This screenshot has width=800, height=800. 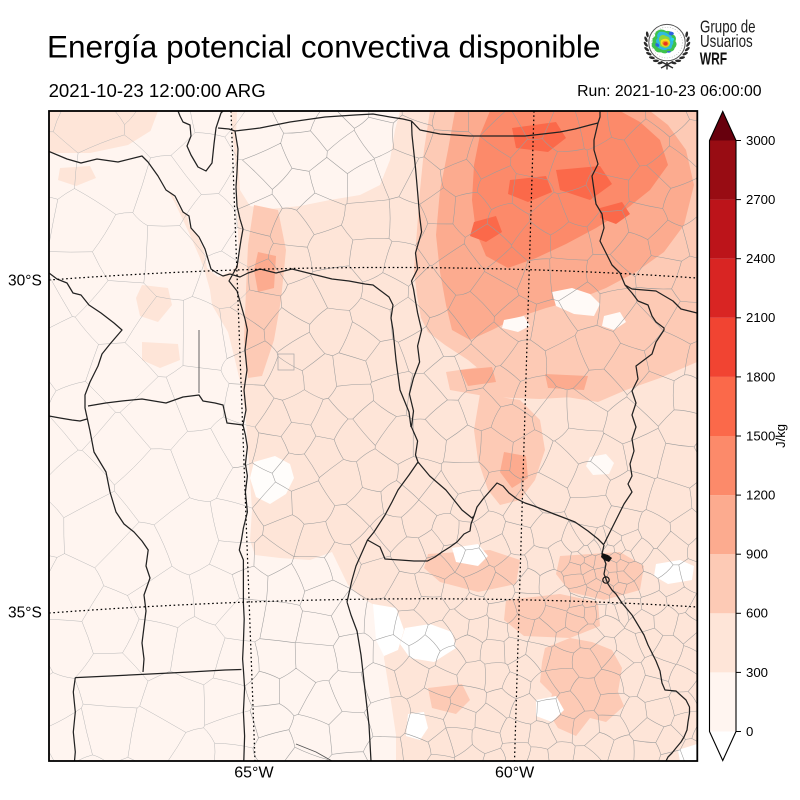 What do you see at coordinates (728, 27) in the screenshot?
I see `svg-text: Grupo de` at bounding box center [728, 27].